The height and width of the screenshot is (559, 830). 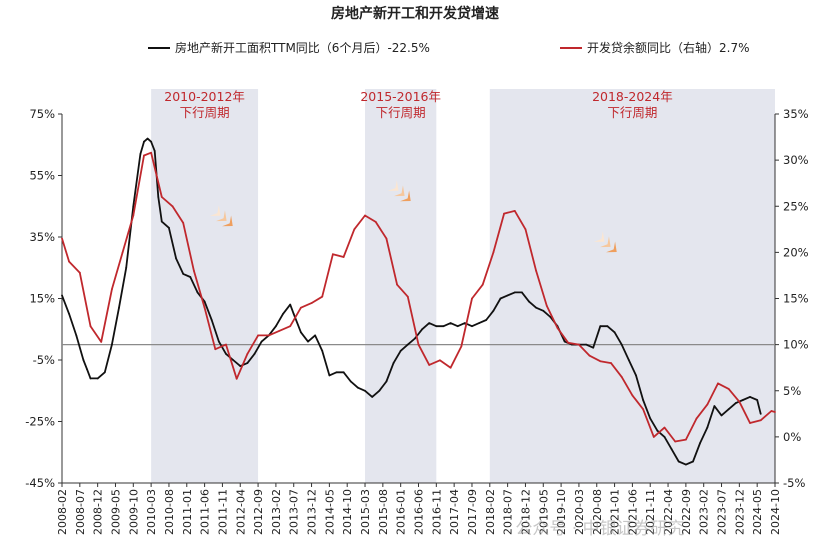 I want to click on x-tick-label: 2017-04, so click(x=454, y=512).